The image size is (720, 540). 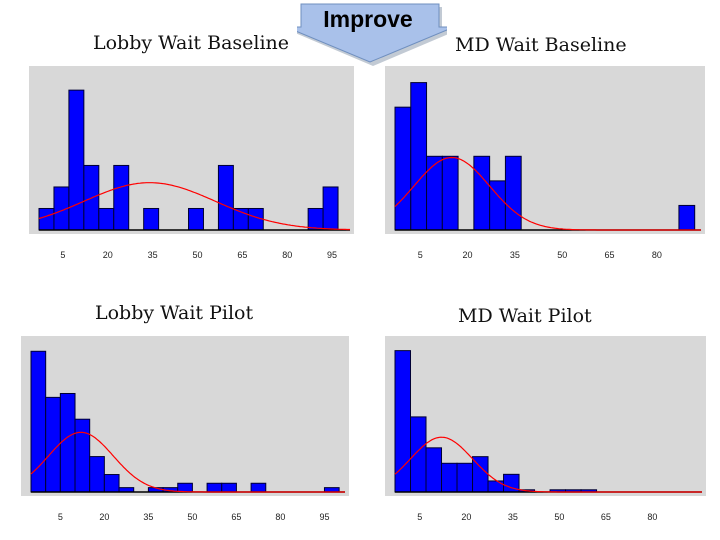 What do you see at coordinates (525, 316) in the screenshot?
I see `chart-title: MD Wait Pilot` at bounding box center [525, 316].